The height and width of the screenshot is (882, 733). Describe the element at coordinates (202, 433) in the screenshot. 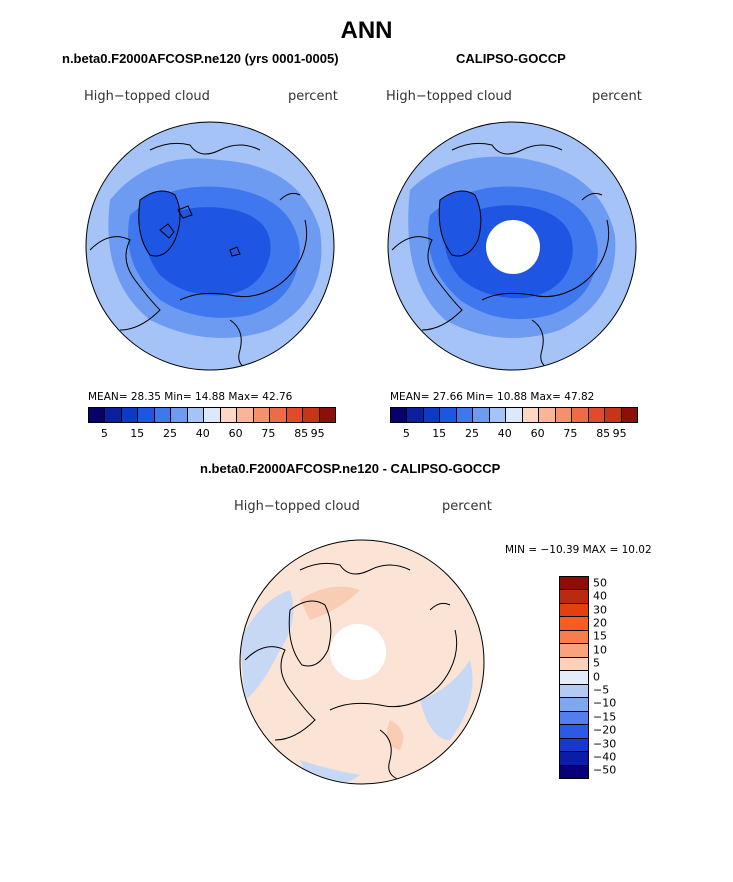

I see `model-colorbar-tick-label: 40` at that location.